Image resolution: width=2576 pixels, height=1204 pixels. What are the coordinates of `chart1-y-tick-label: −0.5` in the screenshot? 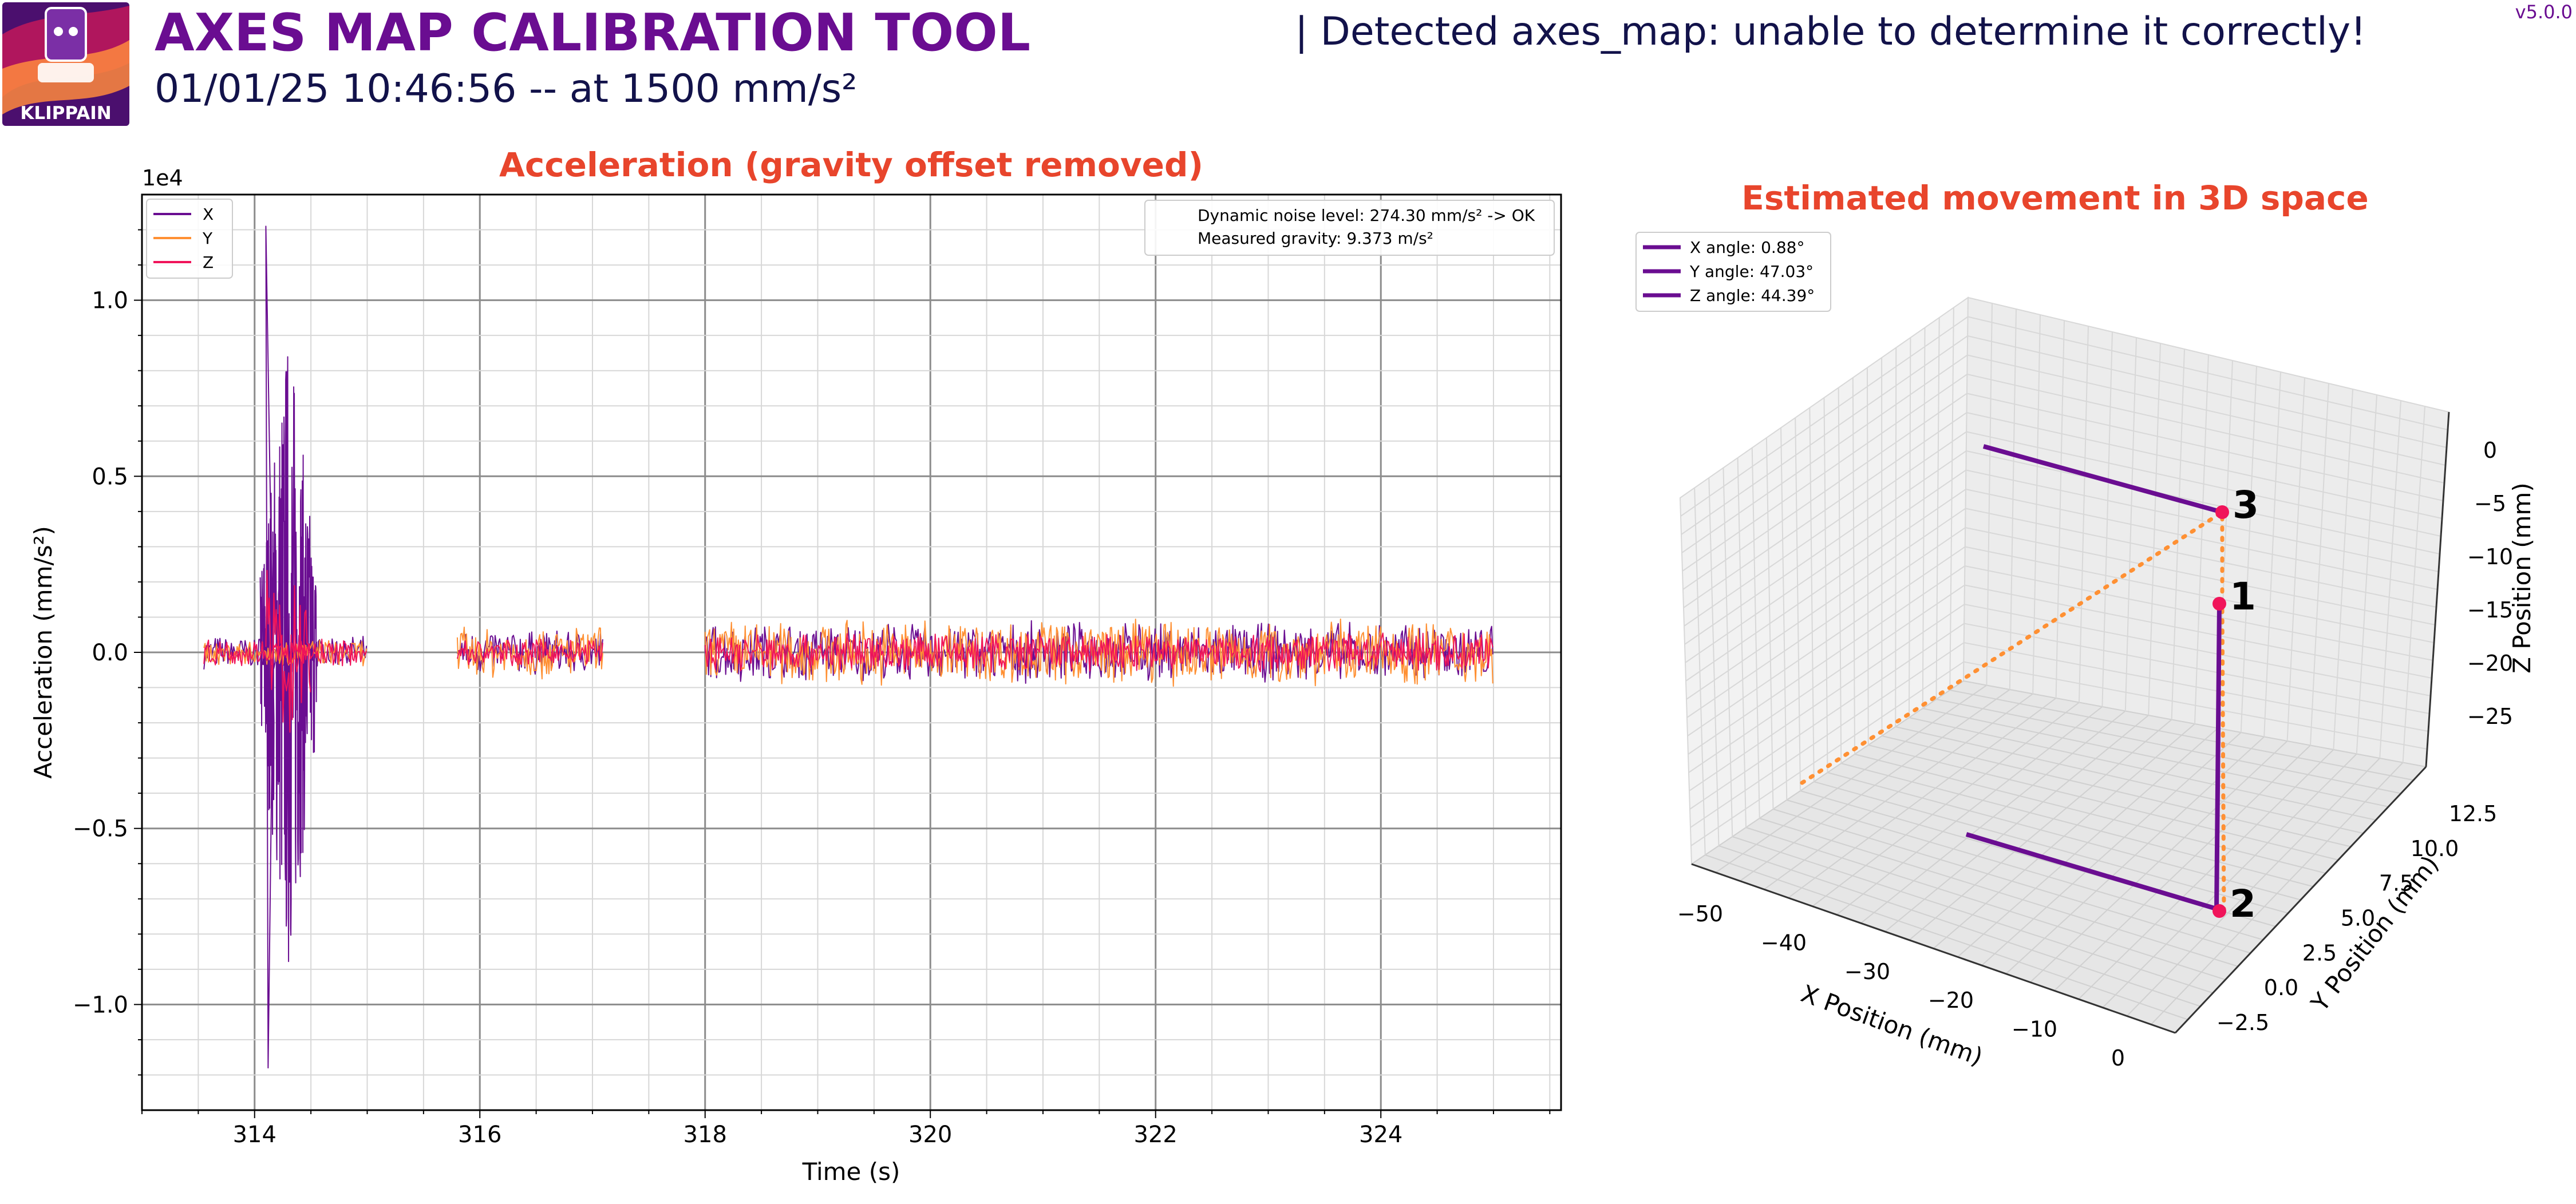 It's located at (100, 829).